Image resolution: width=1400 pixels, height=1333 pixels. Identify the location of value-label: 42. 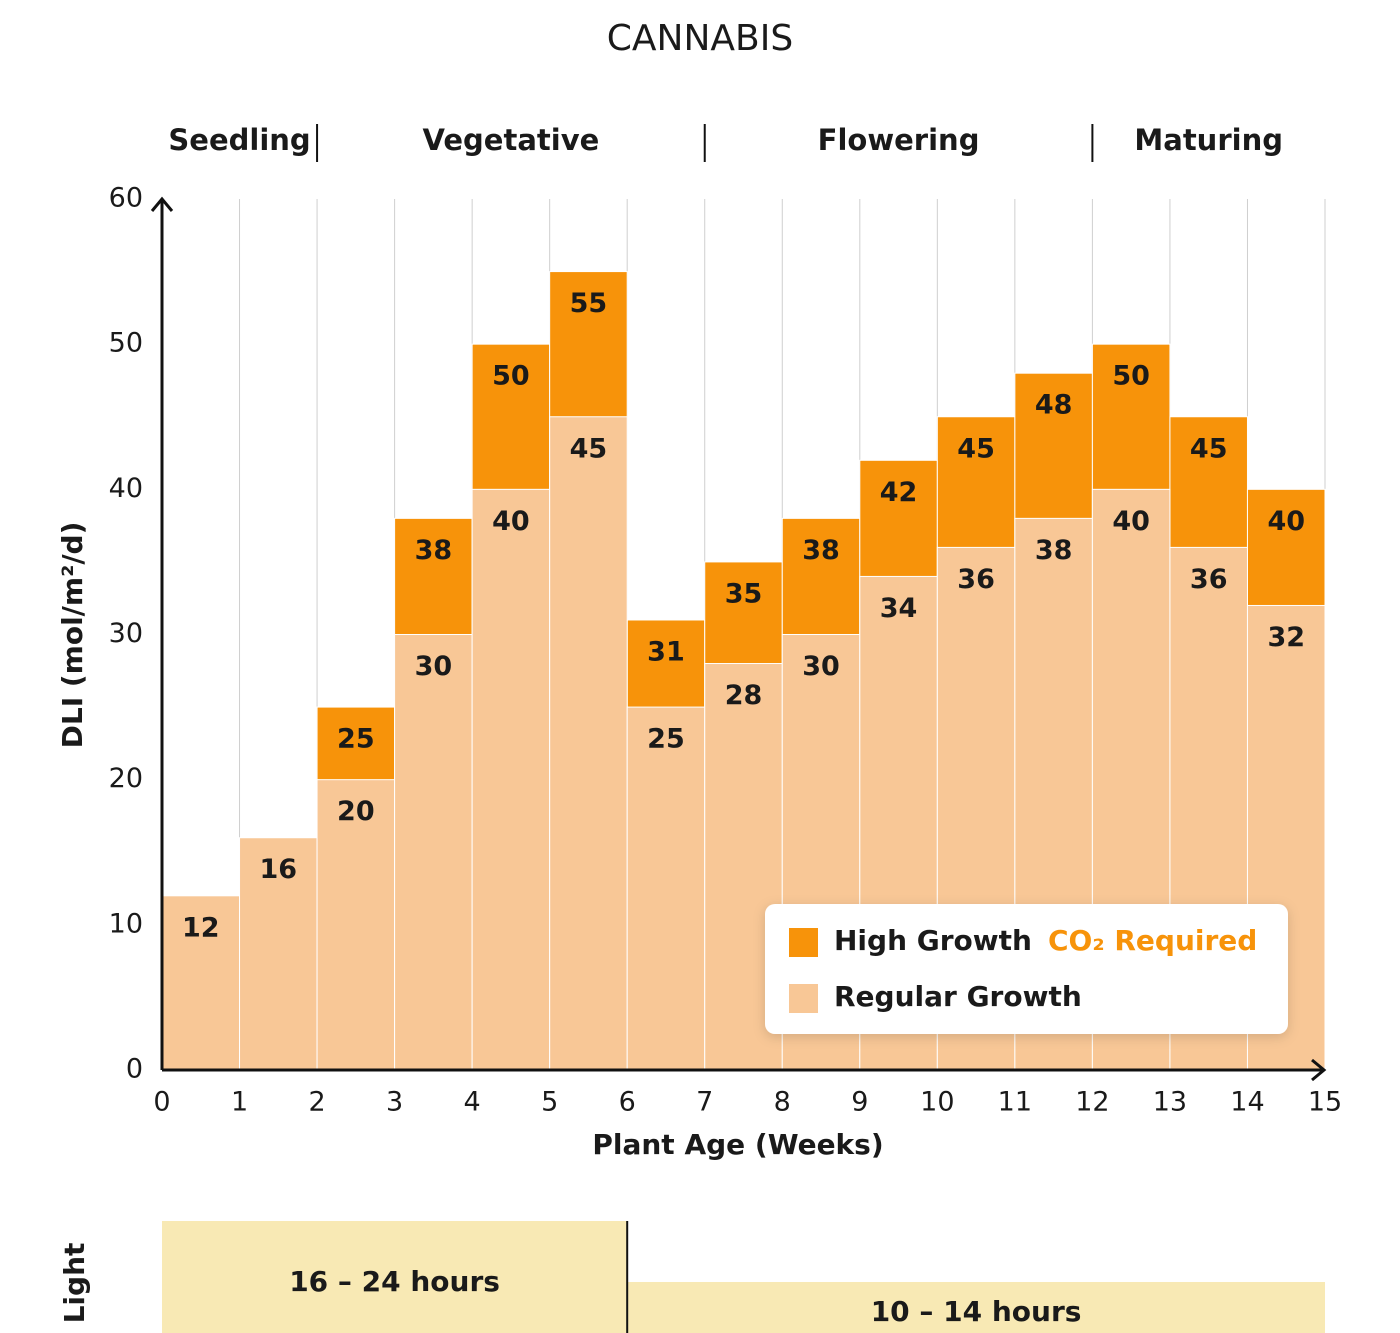
(899, 492).